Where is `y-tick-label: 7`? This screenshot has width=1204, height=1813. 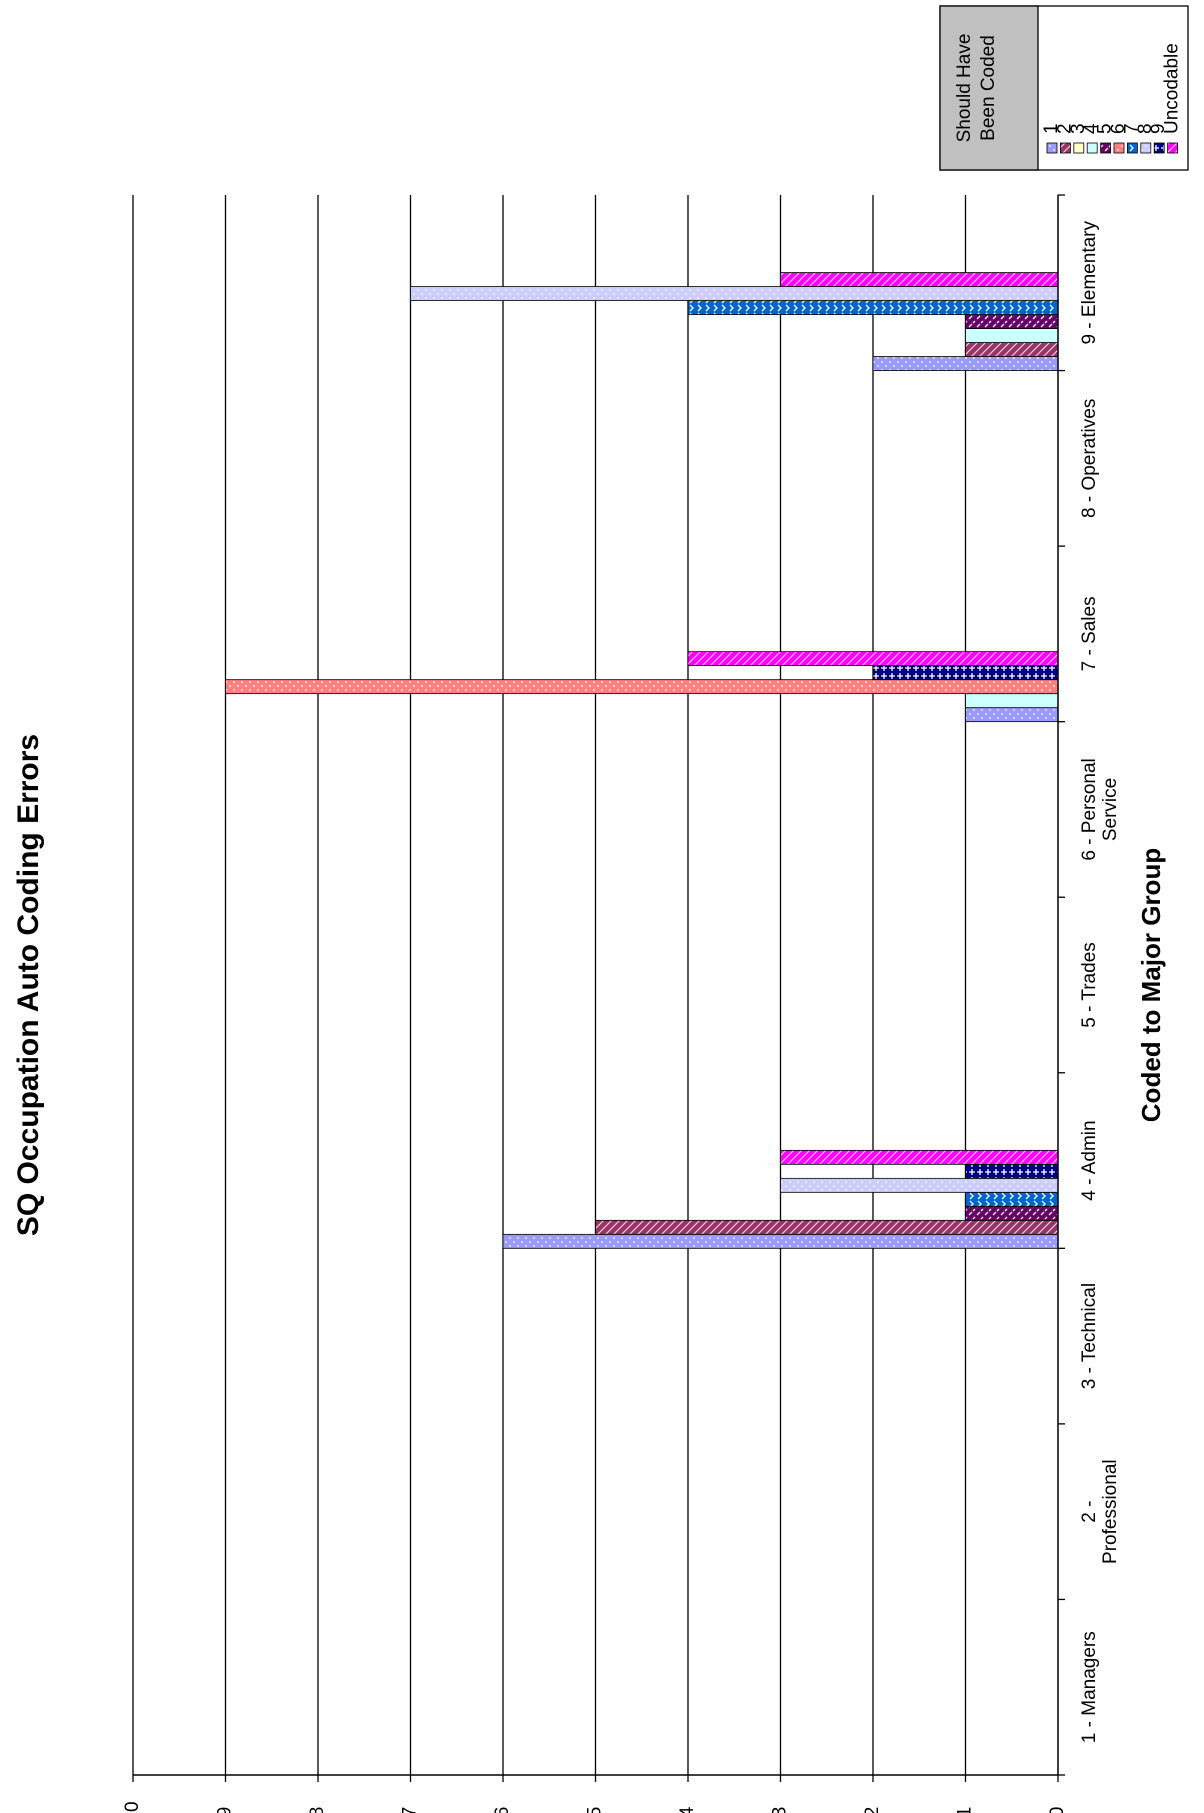
y-tick-label: 7 is located at coordinates (410, 1810).